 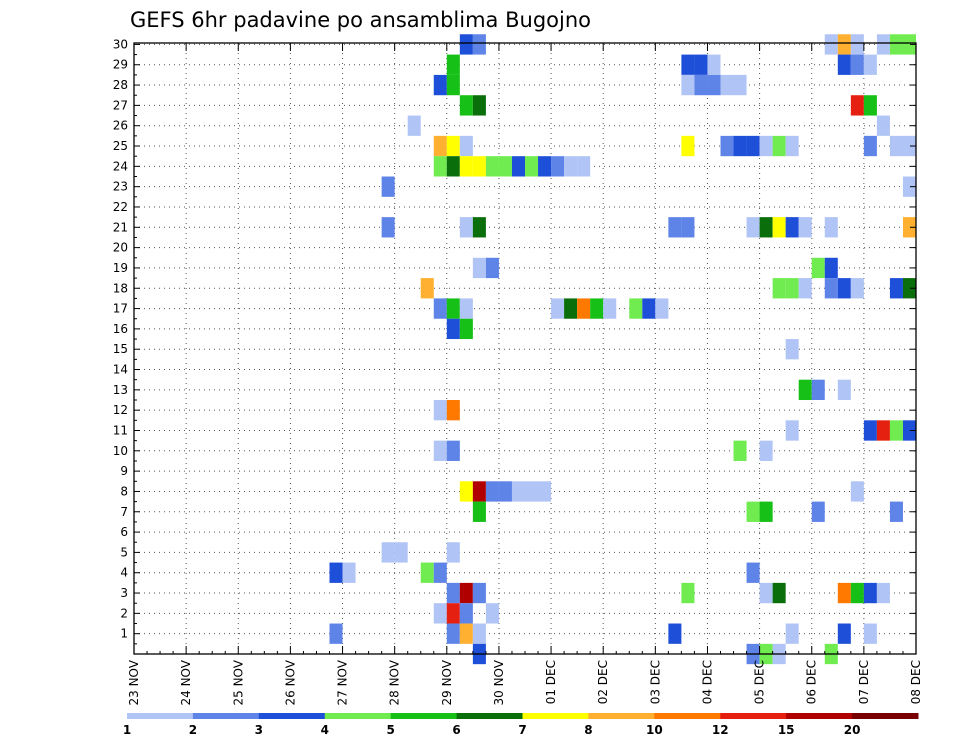 What do you see at coordinates (120, 451) in the screenshot?
I see `y-tick-label: 10` at bounding box center [120, 451].